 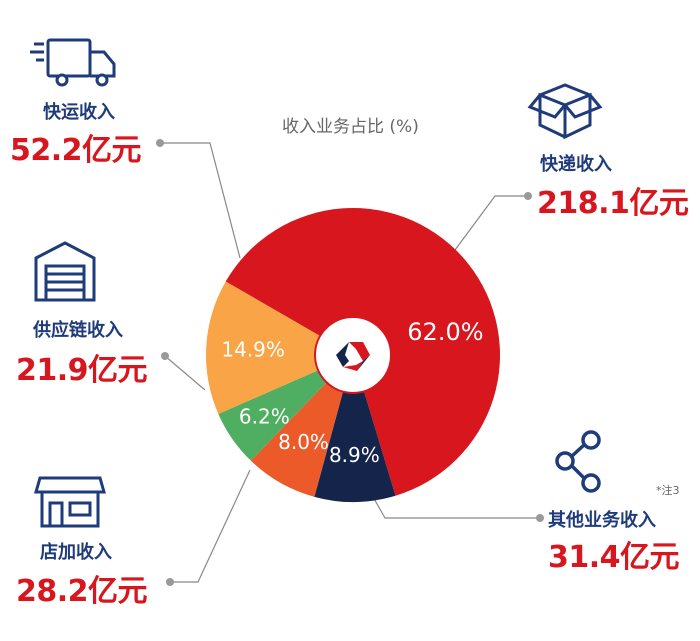 I want to click on footnote-marker: *注3, so click(x=668, y=490).